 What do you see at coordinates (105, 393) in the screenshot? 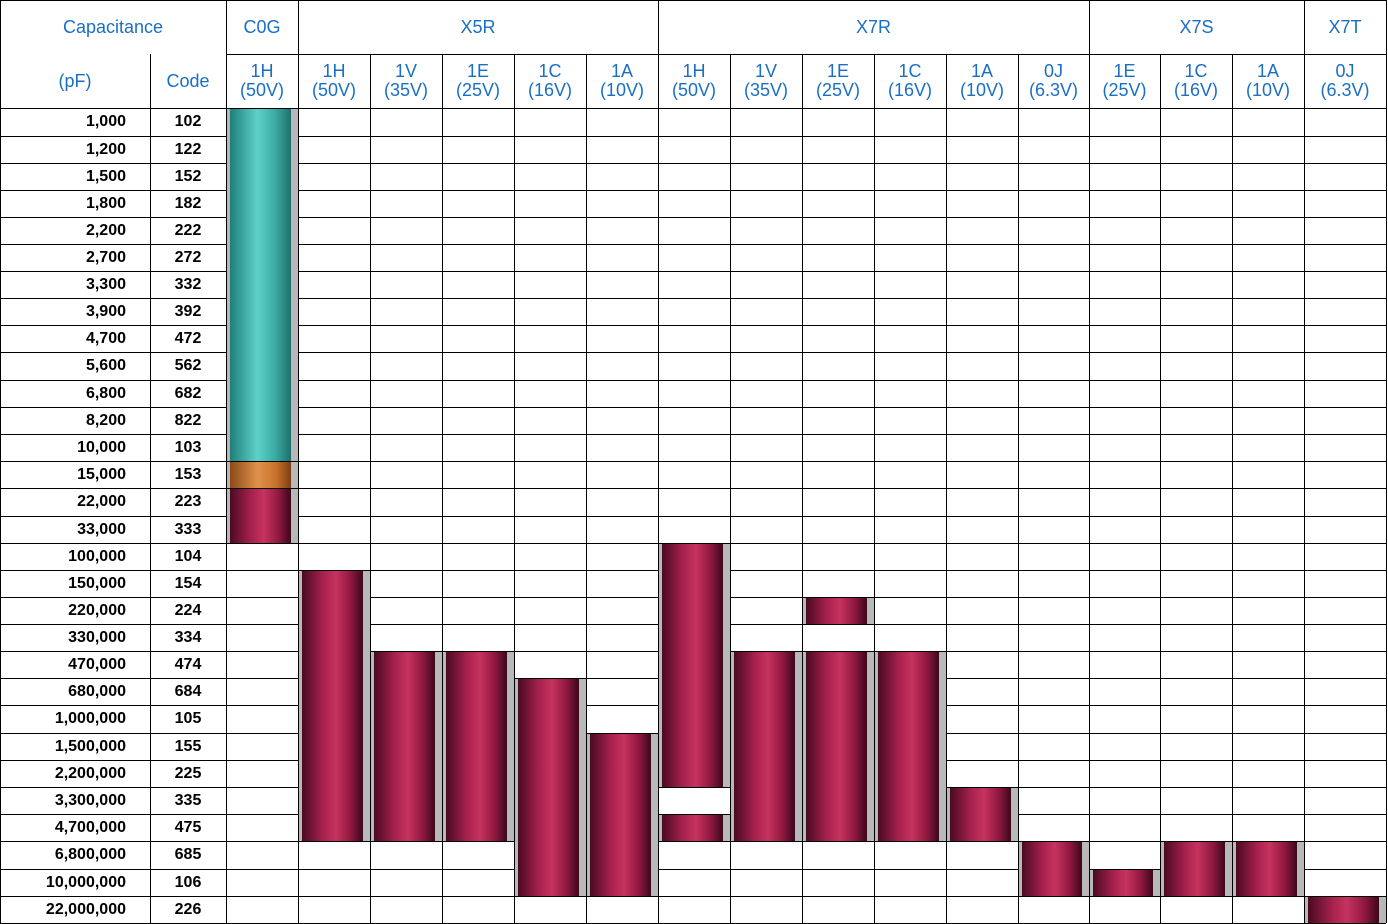
I see `capacitance-value: 6,800` at bounding box center [105, 393].